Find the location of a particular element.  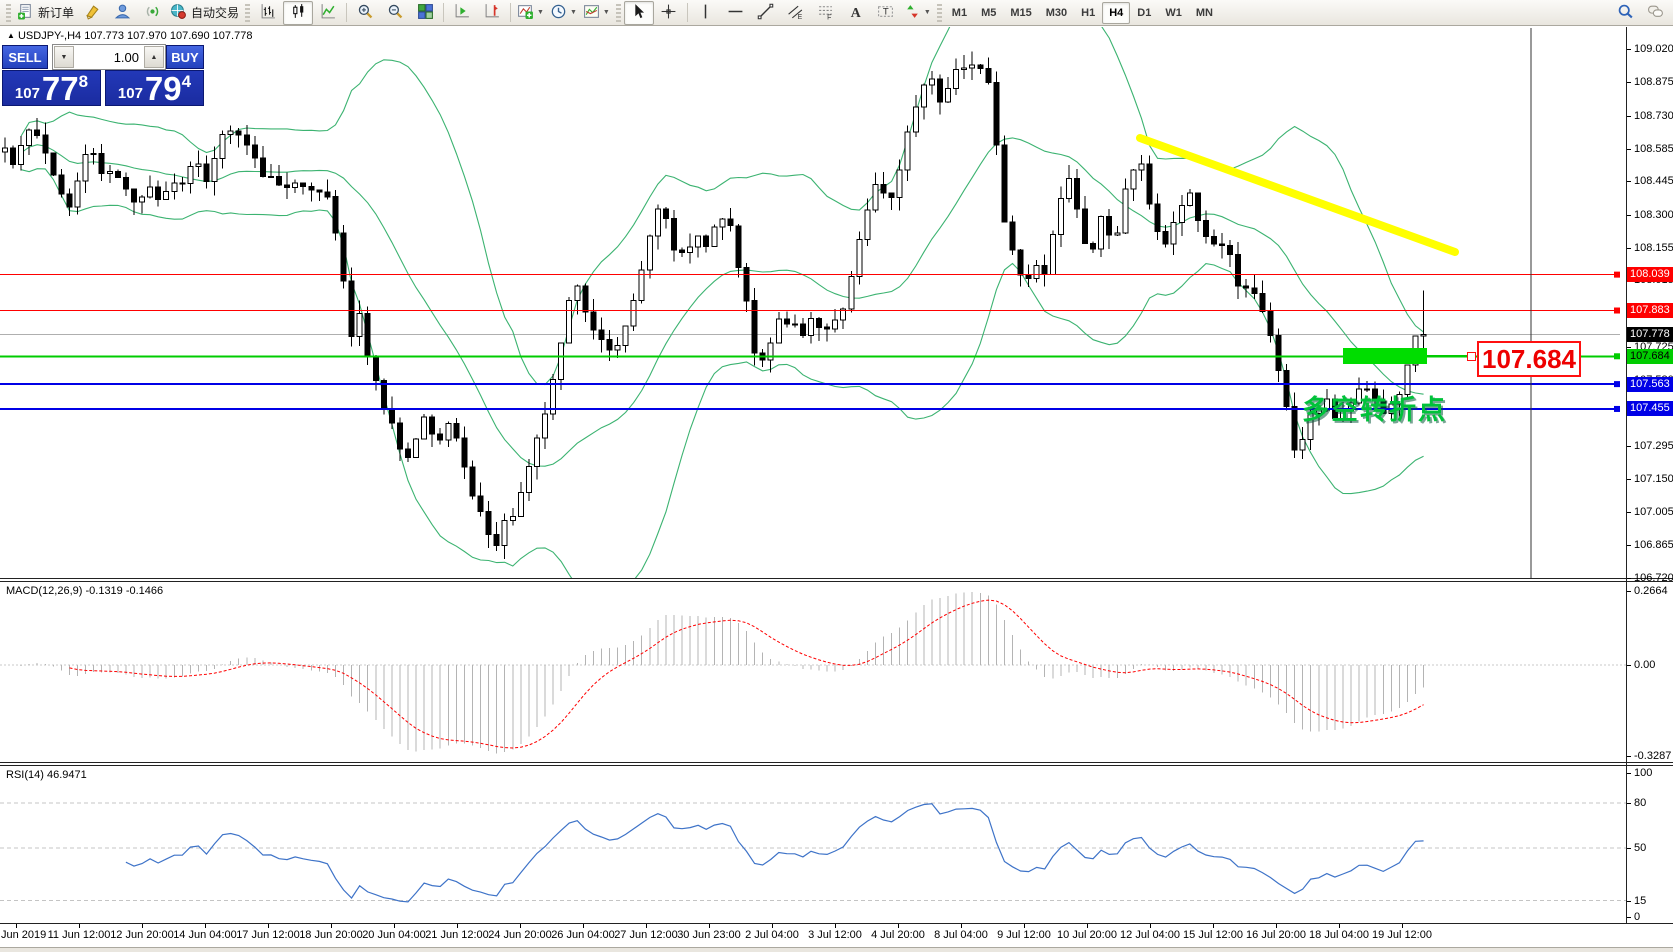

crosshair-icon is located at coordinates (668, 13).